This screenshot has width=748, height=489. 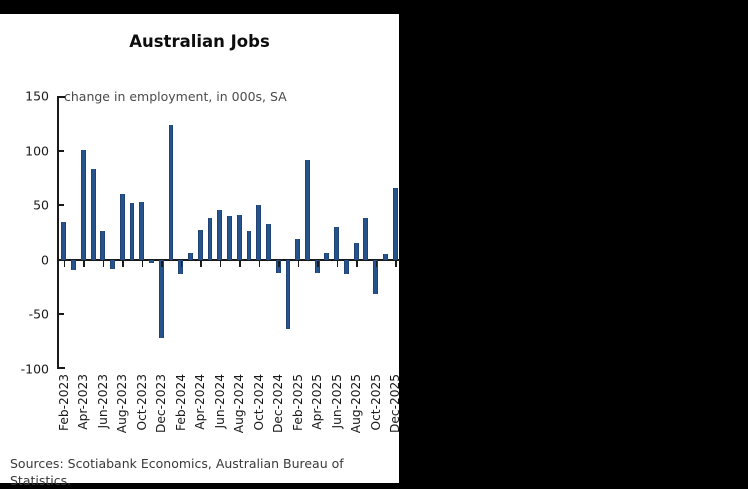 What do you see at coordinates (38, 314) in the screenshot?
I see `y-axis-label: -50` at bounding box center [38, 314].